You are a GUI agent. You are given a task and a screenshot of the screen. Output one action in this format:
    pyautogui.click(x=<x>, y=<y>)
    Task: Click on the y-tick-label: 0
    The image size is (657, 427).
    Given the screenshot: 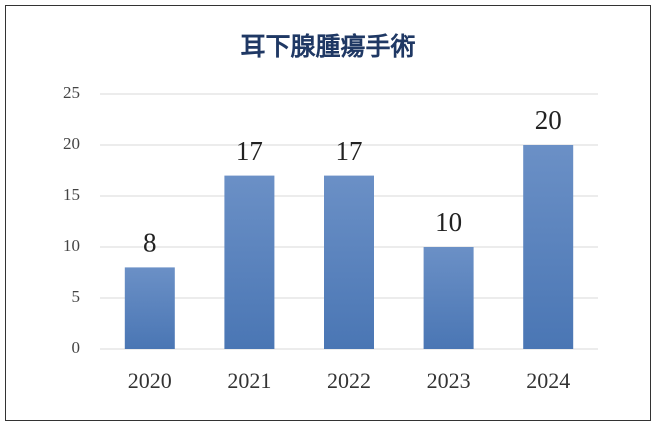 What is the action you would take?
    pyautogui.click(x=76, y=347)
    